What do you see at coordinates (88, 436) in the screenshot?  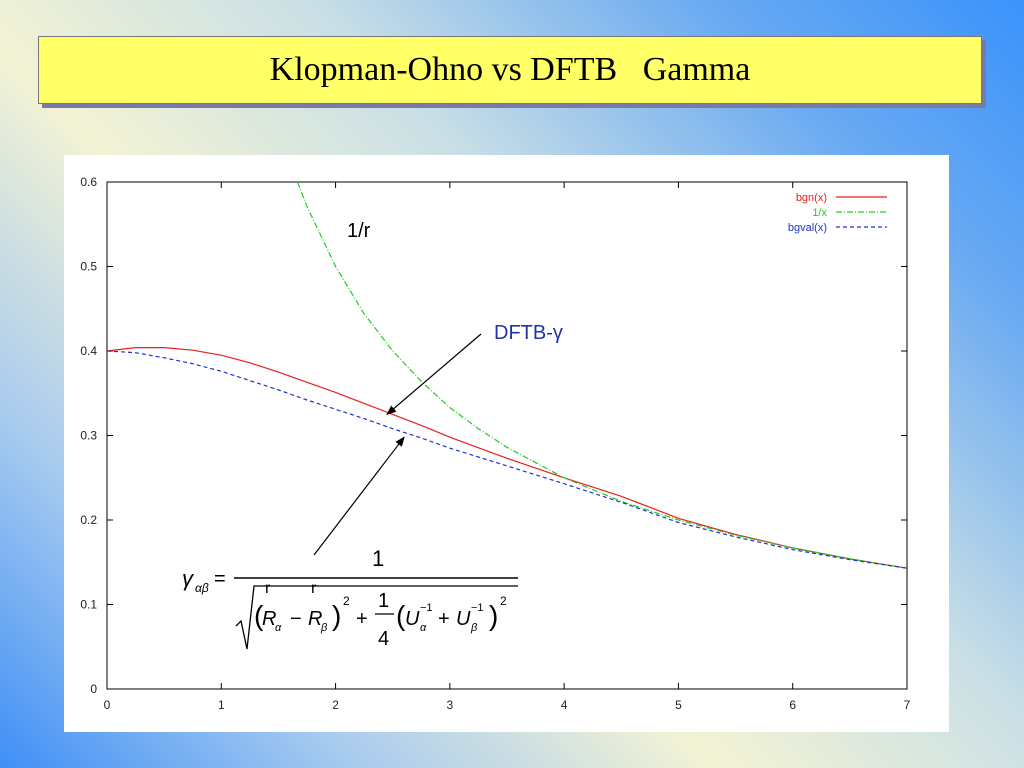 I see `y-tick-label: 0.3` at bounding box center [88, 436].